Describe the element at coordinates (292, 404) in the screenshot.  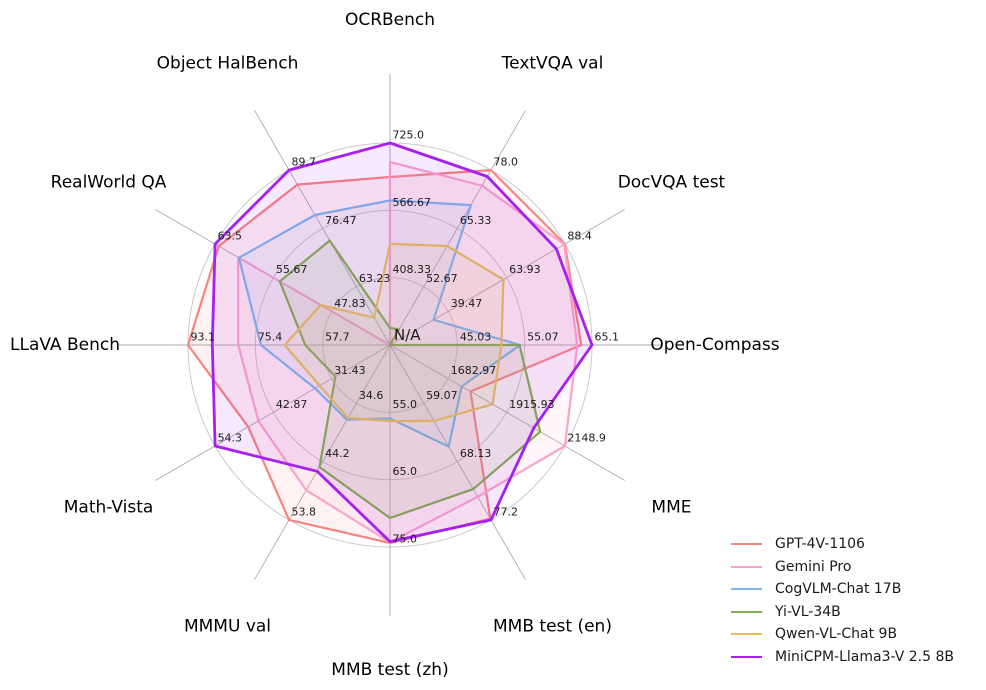
I see `tick-label: 42.87` at that location.